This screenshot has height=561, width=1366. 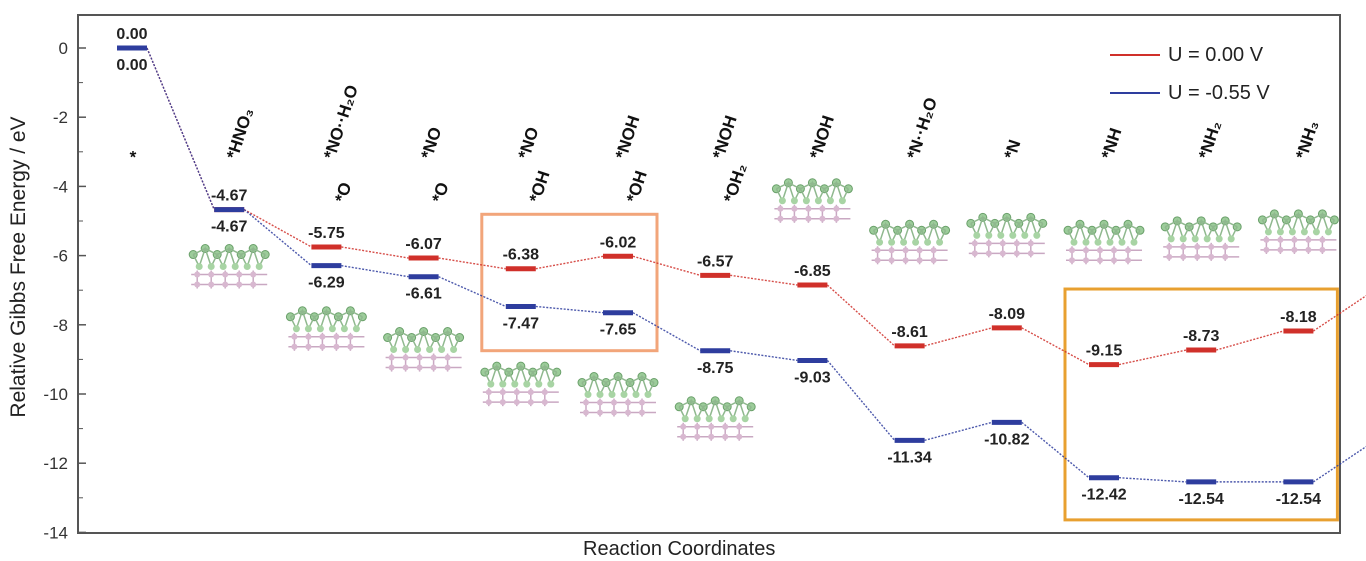 What do you see at coordinates (735, 183) in the screenshot?
I see `step-label-bottom-6: *OH₂` at bounding box center [735, 183].